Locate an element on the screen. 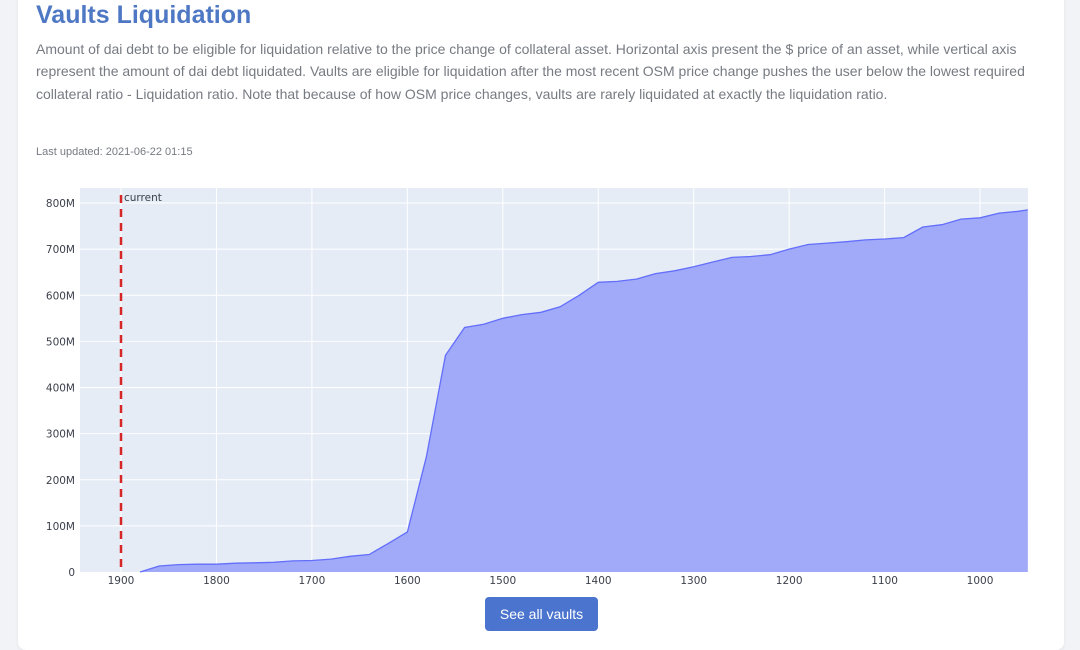 The width and height of the screenshot is (1080, 650). y-tick-label: 800M is located at coordinates (60, 204).